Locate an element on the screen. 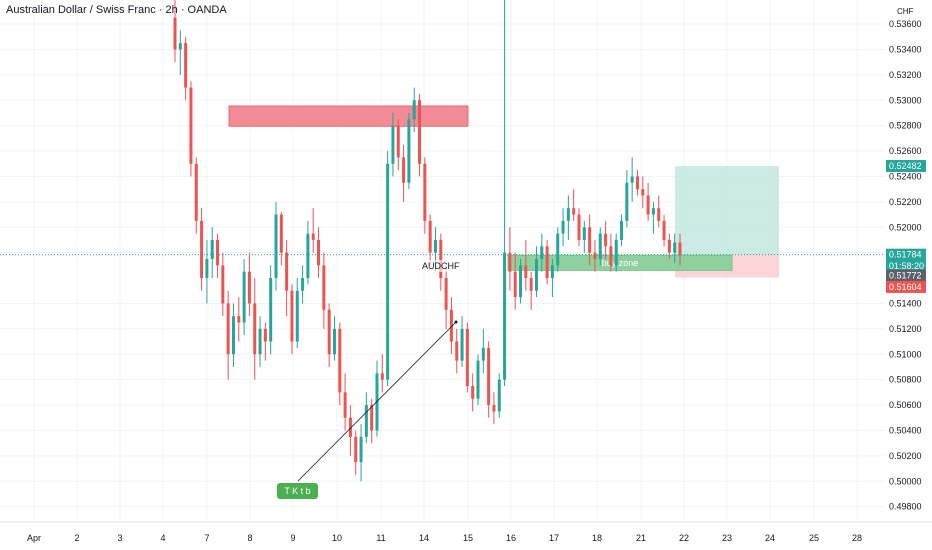  time-axis-bg is located at coordinates (466, 536).